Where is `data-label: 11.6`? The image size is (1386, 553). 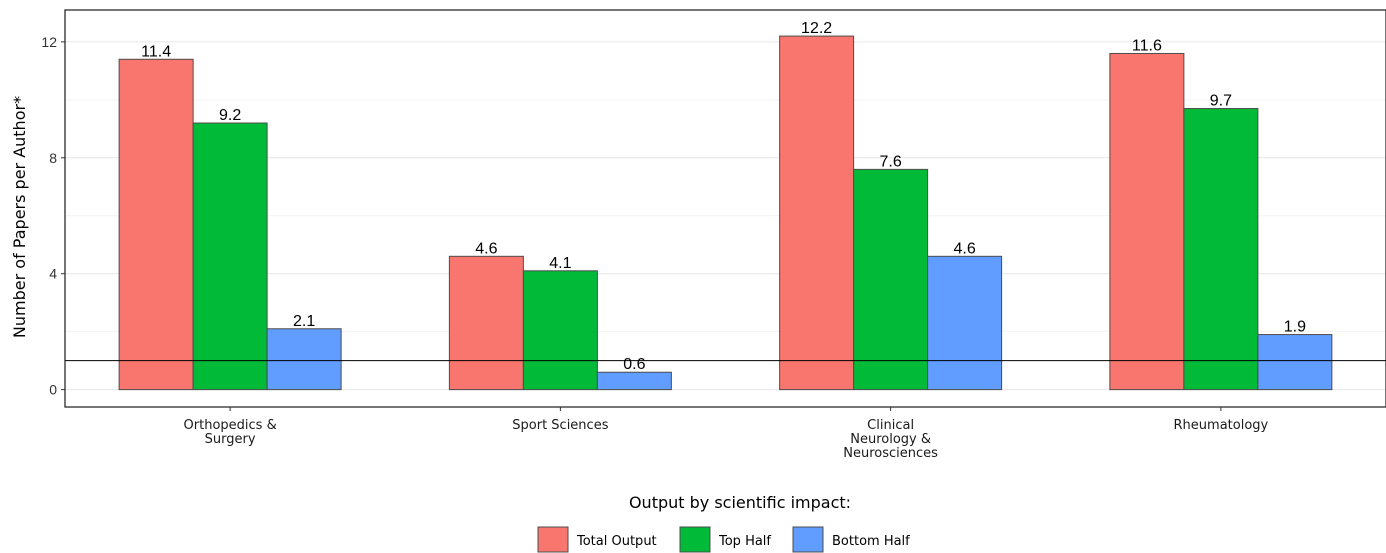
data-label: 11.6 is located at coordinates (1147, 45).